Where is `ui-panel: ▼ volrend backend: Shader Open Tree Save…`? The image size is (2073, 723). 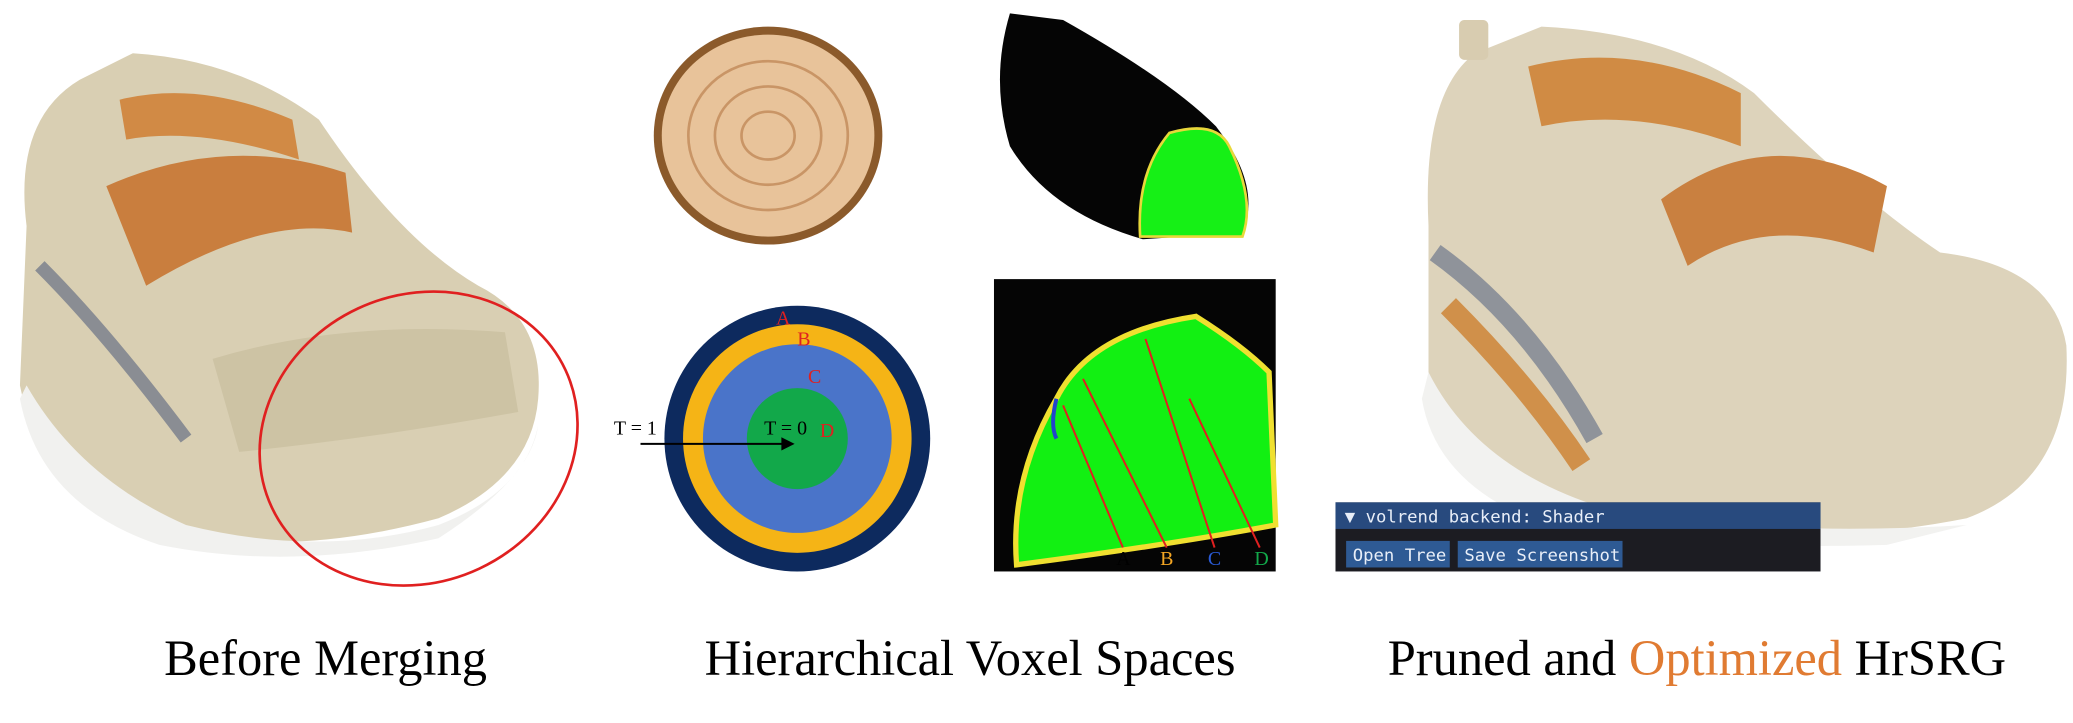 ui-panel: ▼ volrend backend: Shader Open Tree Save… is located at coordinates (1578, 537).